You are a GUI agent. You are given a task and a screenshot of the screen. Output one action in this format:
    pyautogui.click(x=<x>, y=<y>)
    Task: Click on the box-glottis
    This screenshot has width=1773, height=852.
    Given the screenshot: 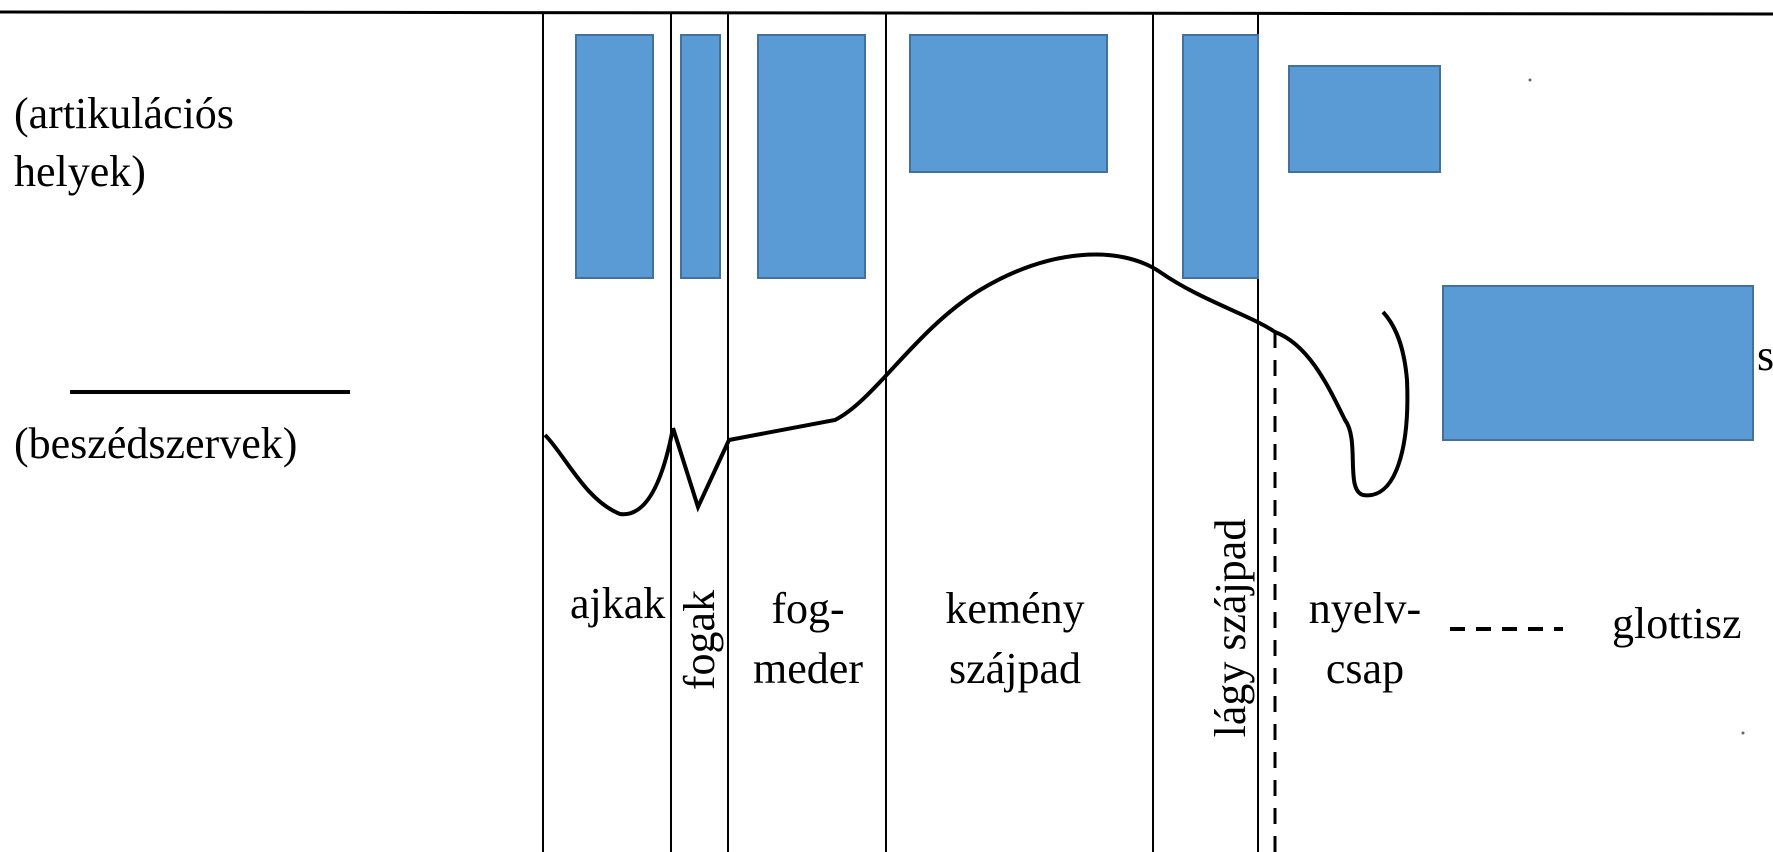 What is the action you would take?
    pyautogui.click(x=1598, y=363)
    